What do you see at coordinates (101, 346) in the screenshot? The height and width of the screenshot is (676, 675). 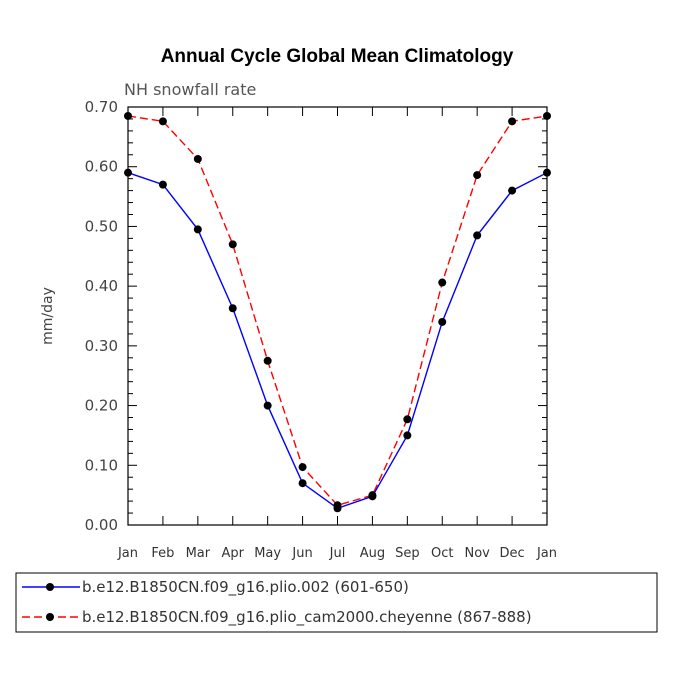 I see `y-tick-label: 0.30` at bounding box center [101, 346].